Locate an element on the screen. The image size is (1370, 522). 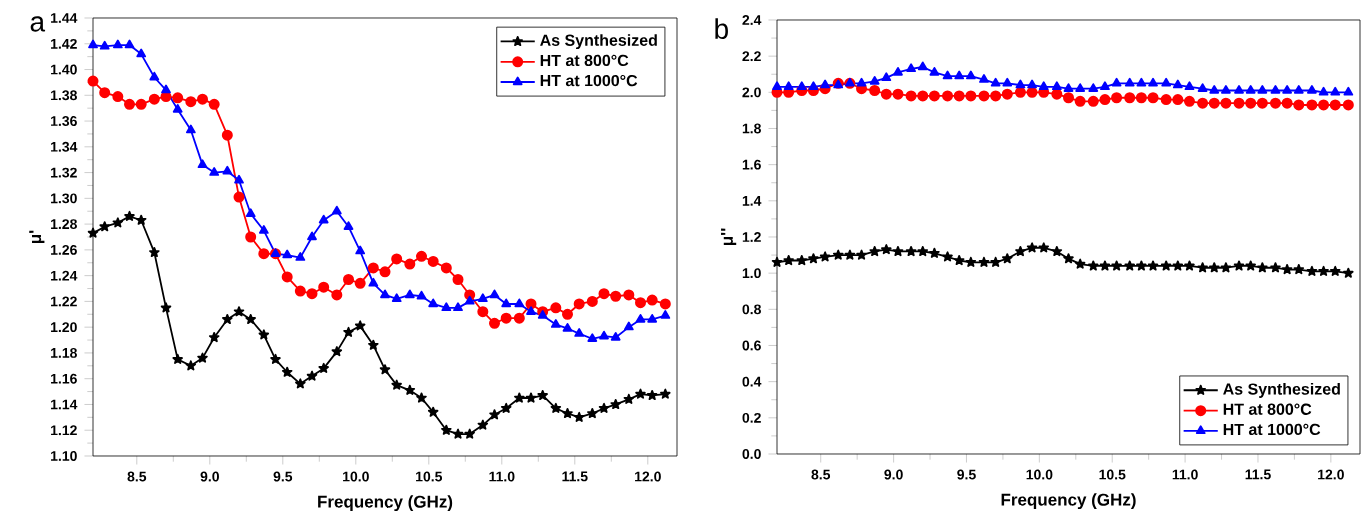
y-tick-label: 1.20 is located at coordinates (64, 327).